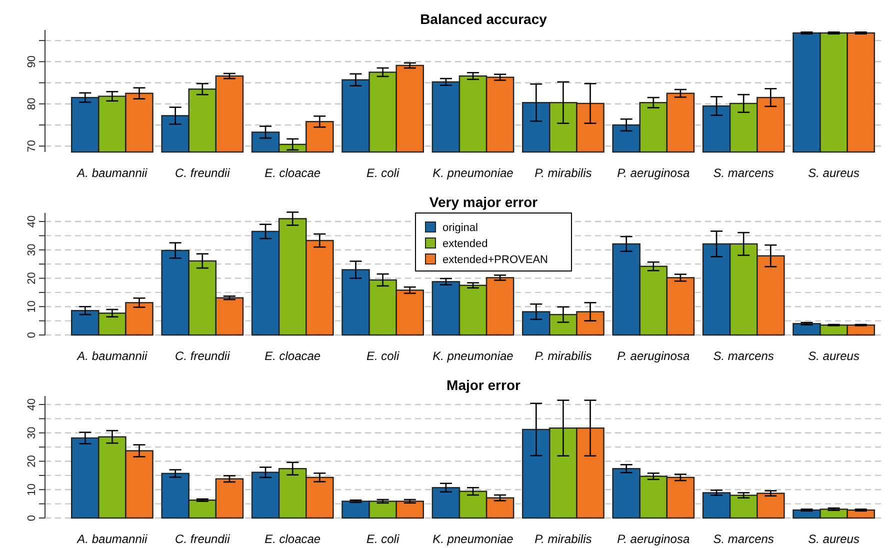  What do you see at coordinates (32, 104) in the screenshot?
I see `y-tick-label: 80` at bounding box center [32, 104].